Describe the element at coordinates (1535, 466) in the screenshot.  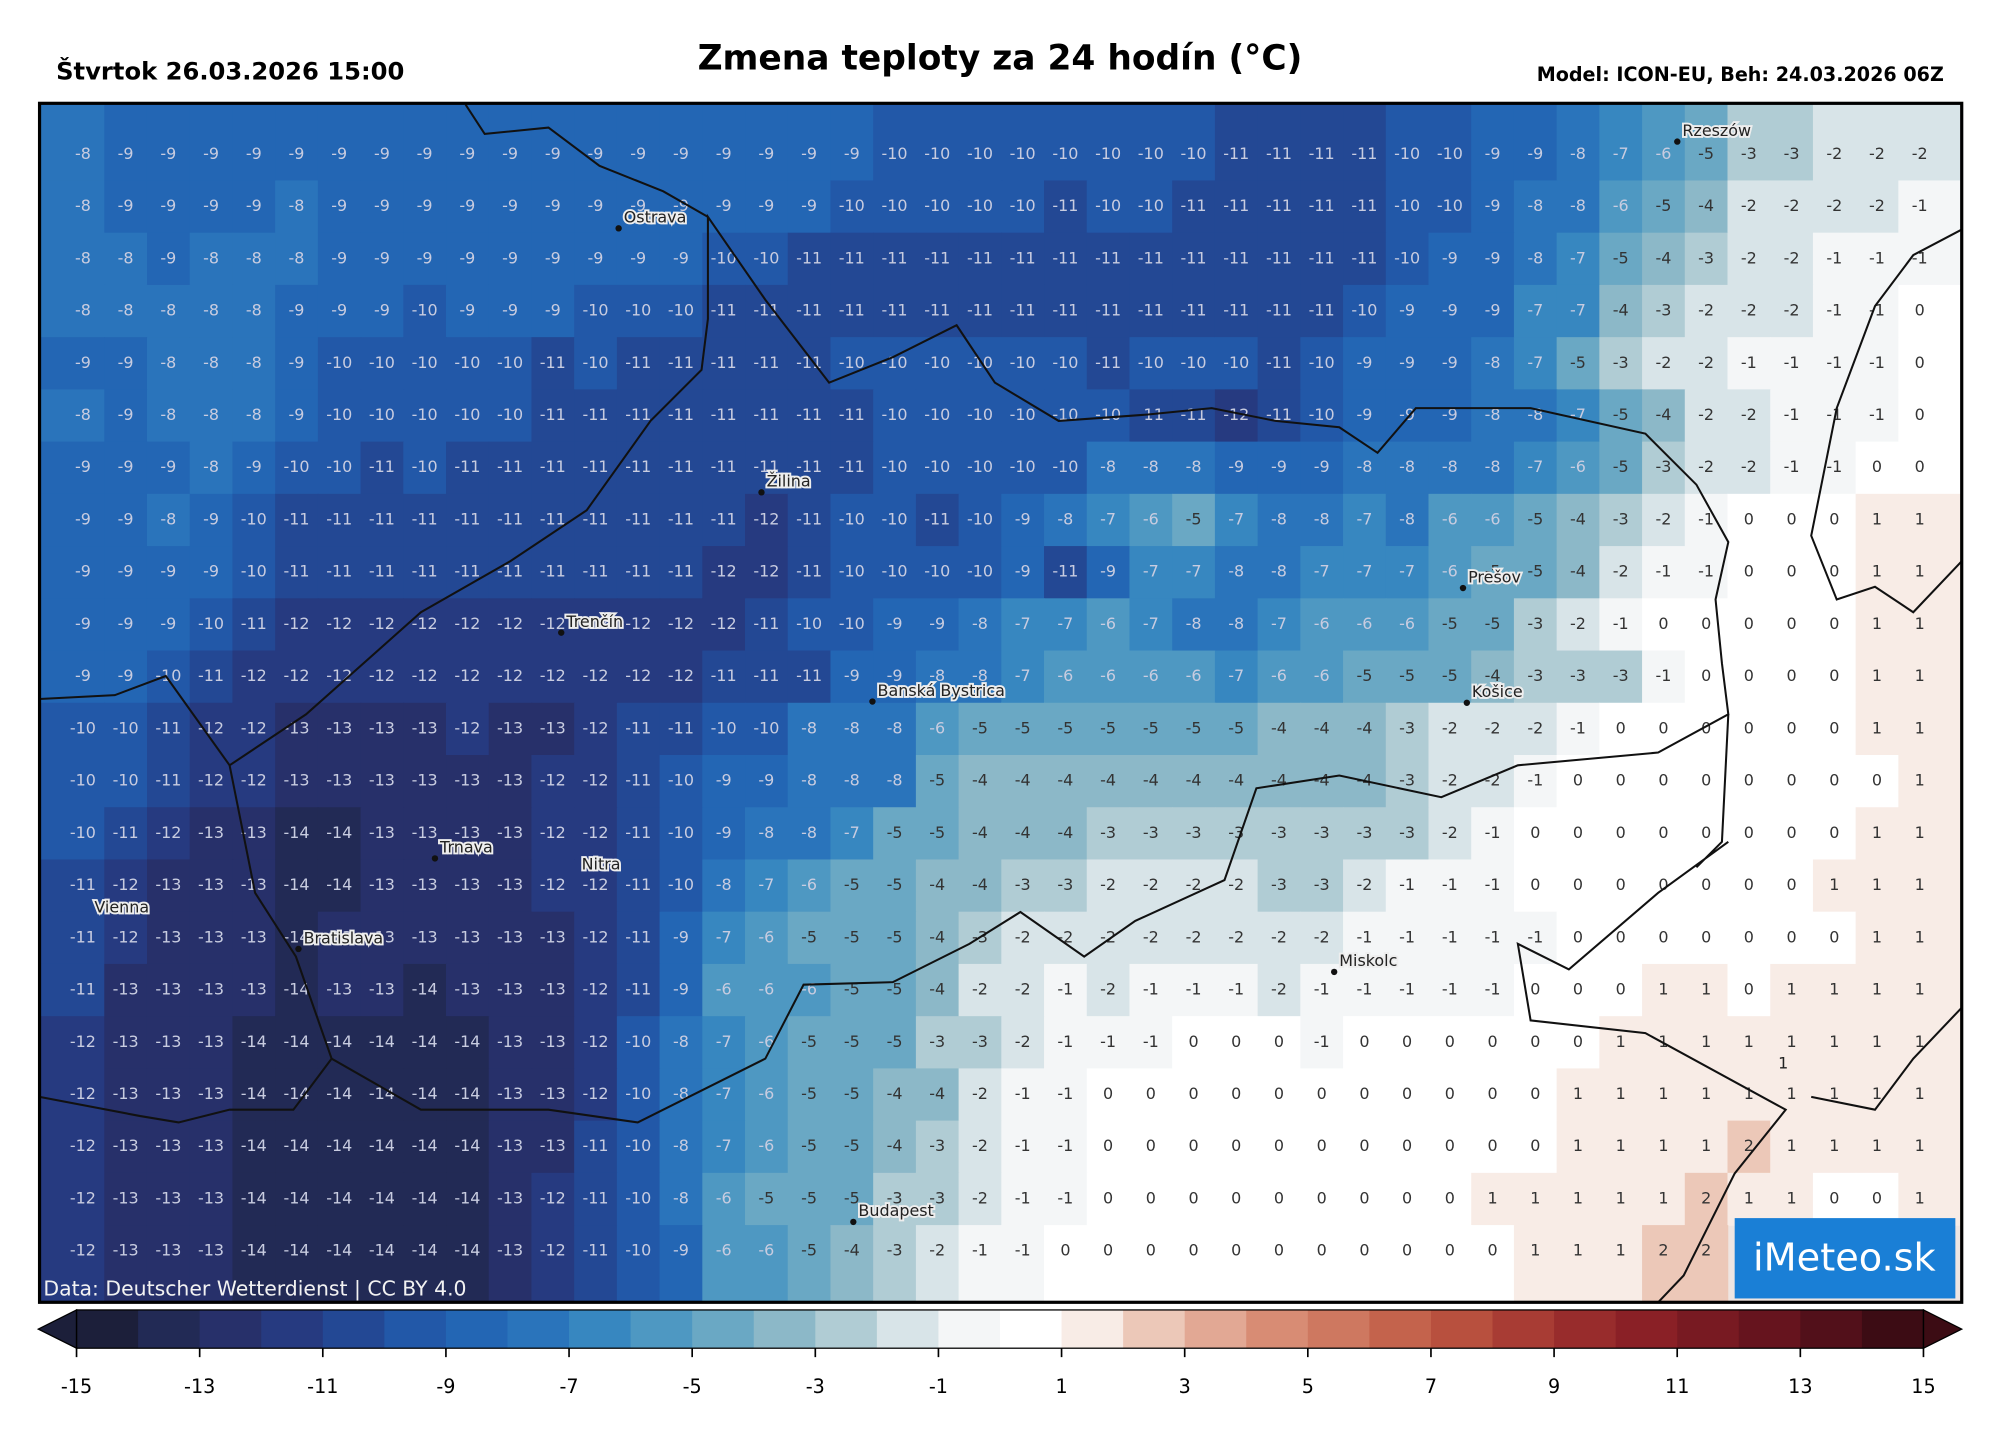
I see `value-label: -7` at that location.